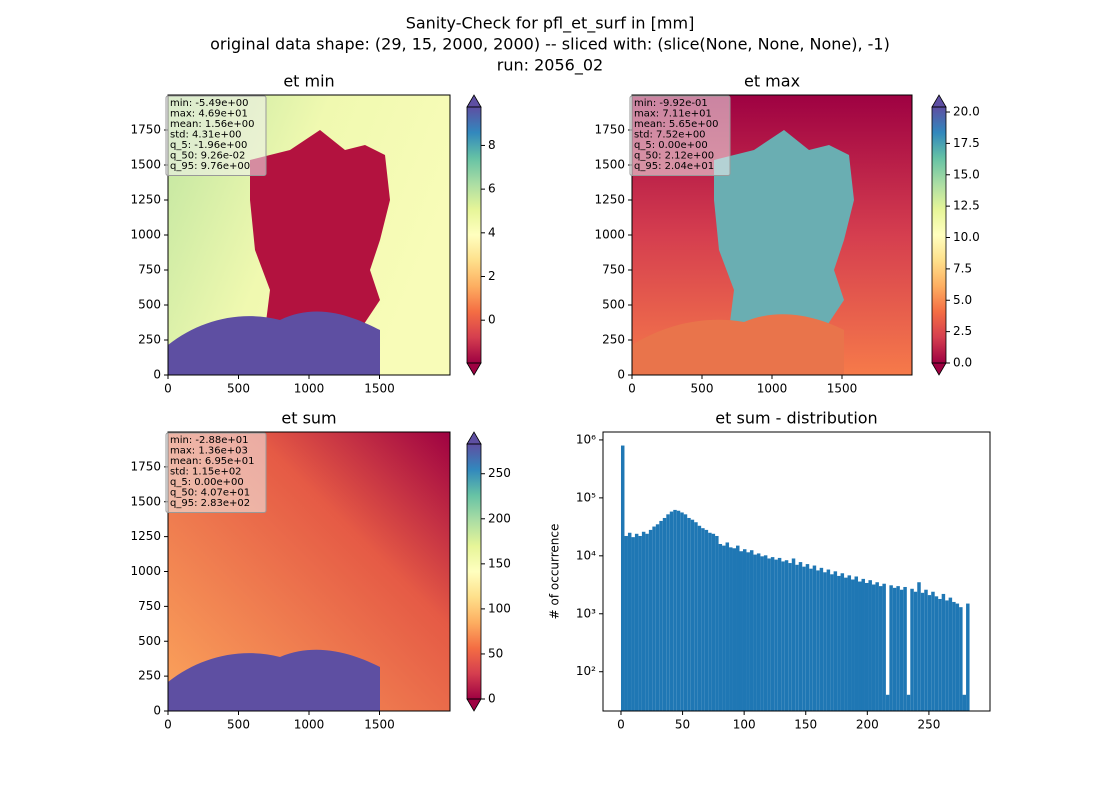 The image size is (1100, 800). What do you see at coordinates (550, 24) in the screenshot?
I see `suptitle: Sanity-Check for pfl_et_surf in [mm]` at bounding box center [550, 24].